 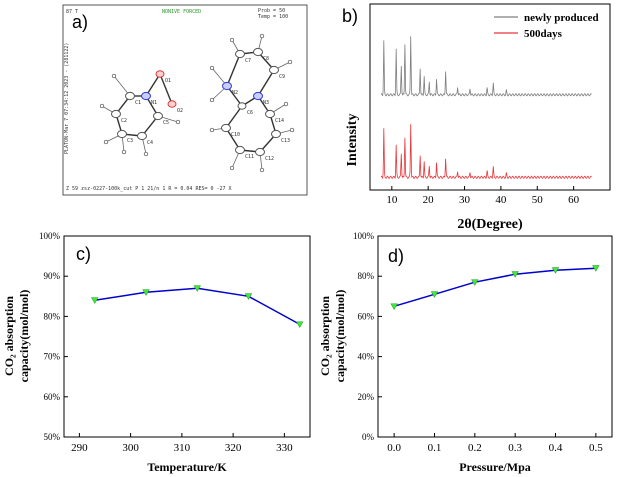 I want to click on atom-c14, so click(x=270, y=114).